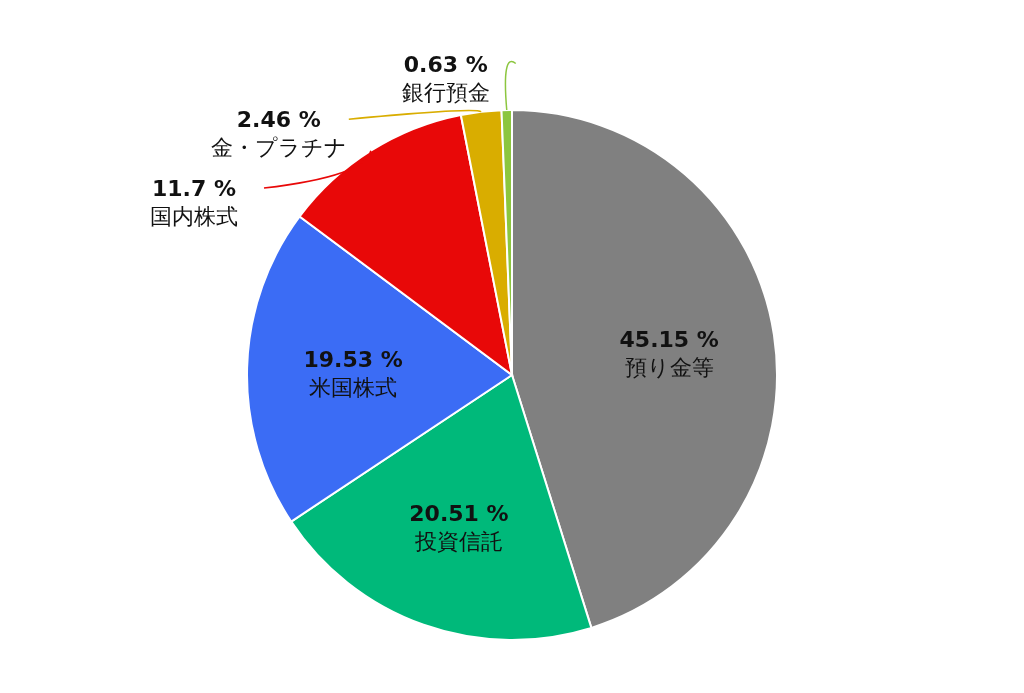 This screenshot has width=1024, height=693. What do you see at coordinates (278, 148) in the screenshot?
I see `slice-label: 金・プラチナ` at bounding box center [278, 148].